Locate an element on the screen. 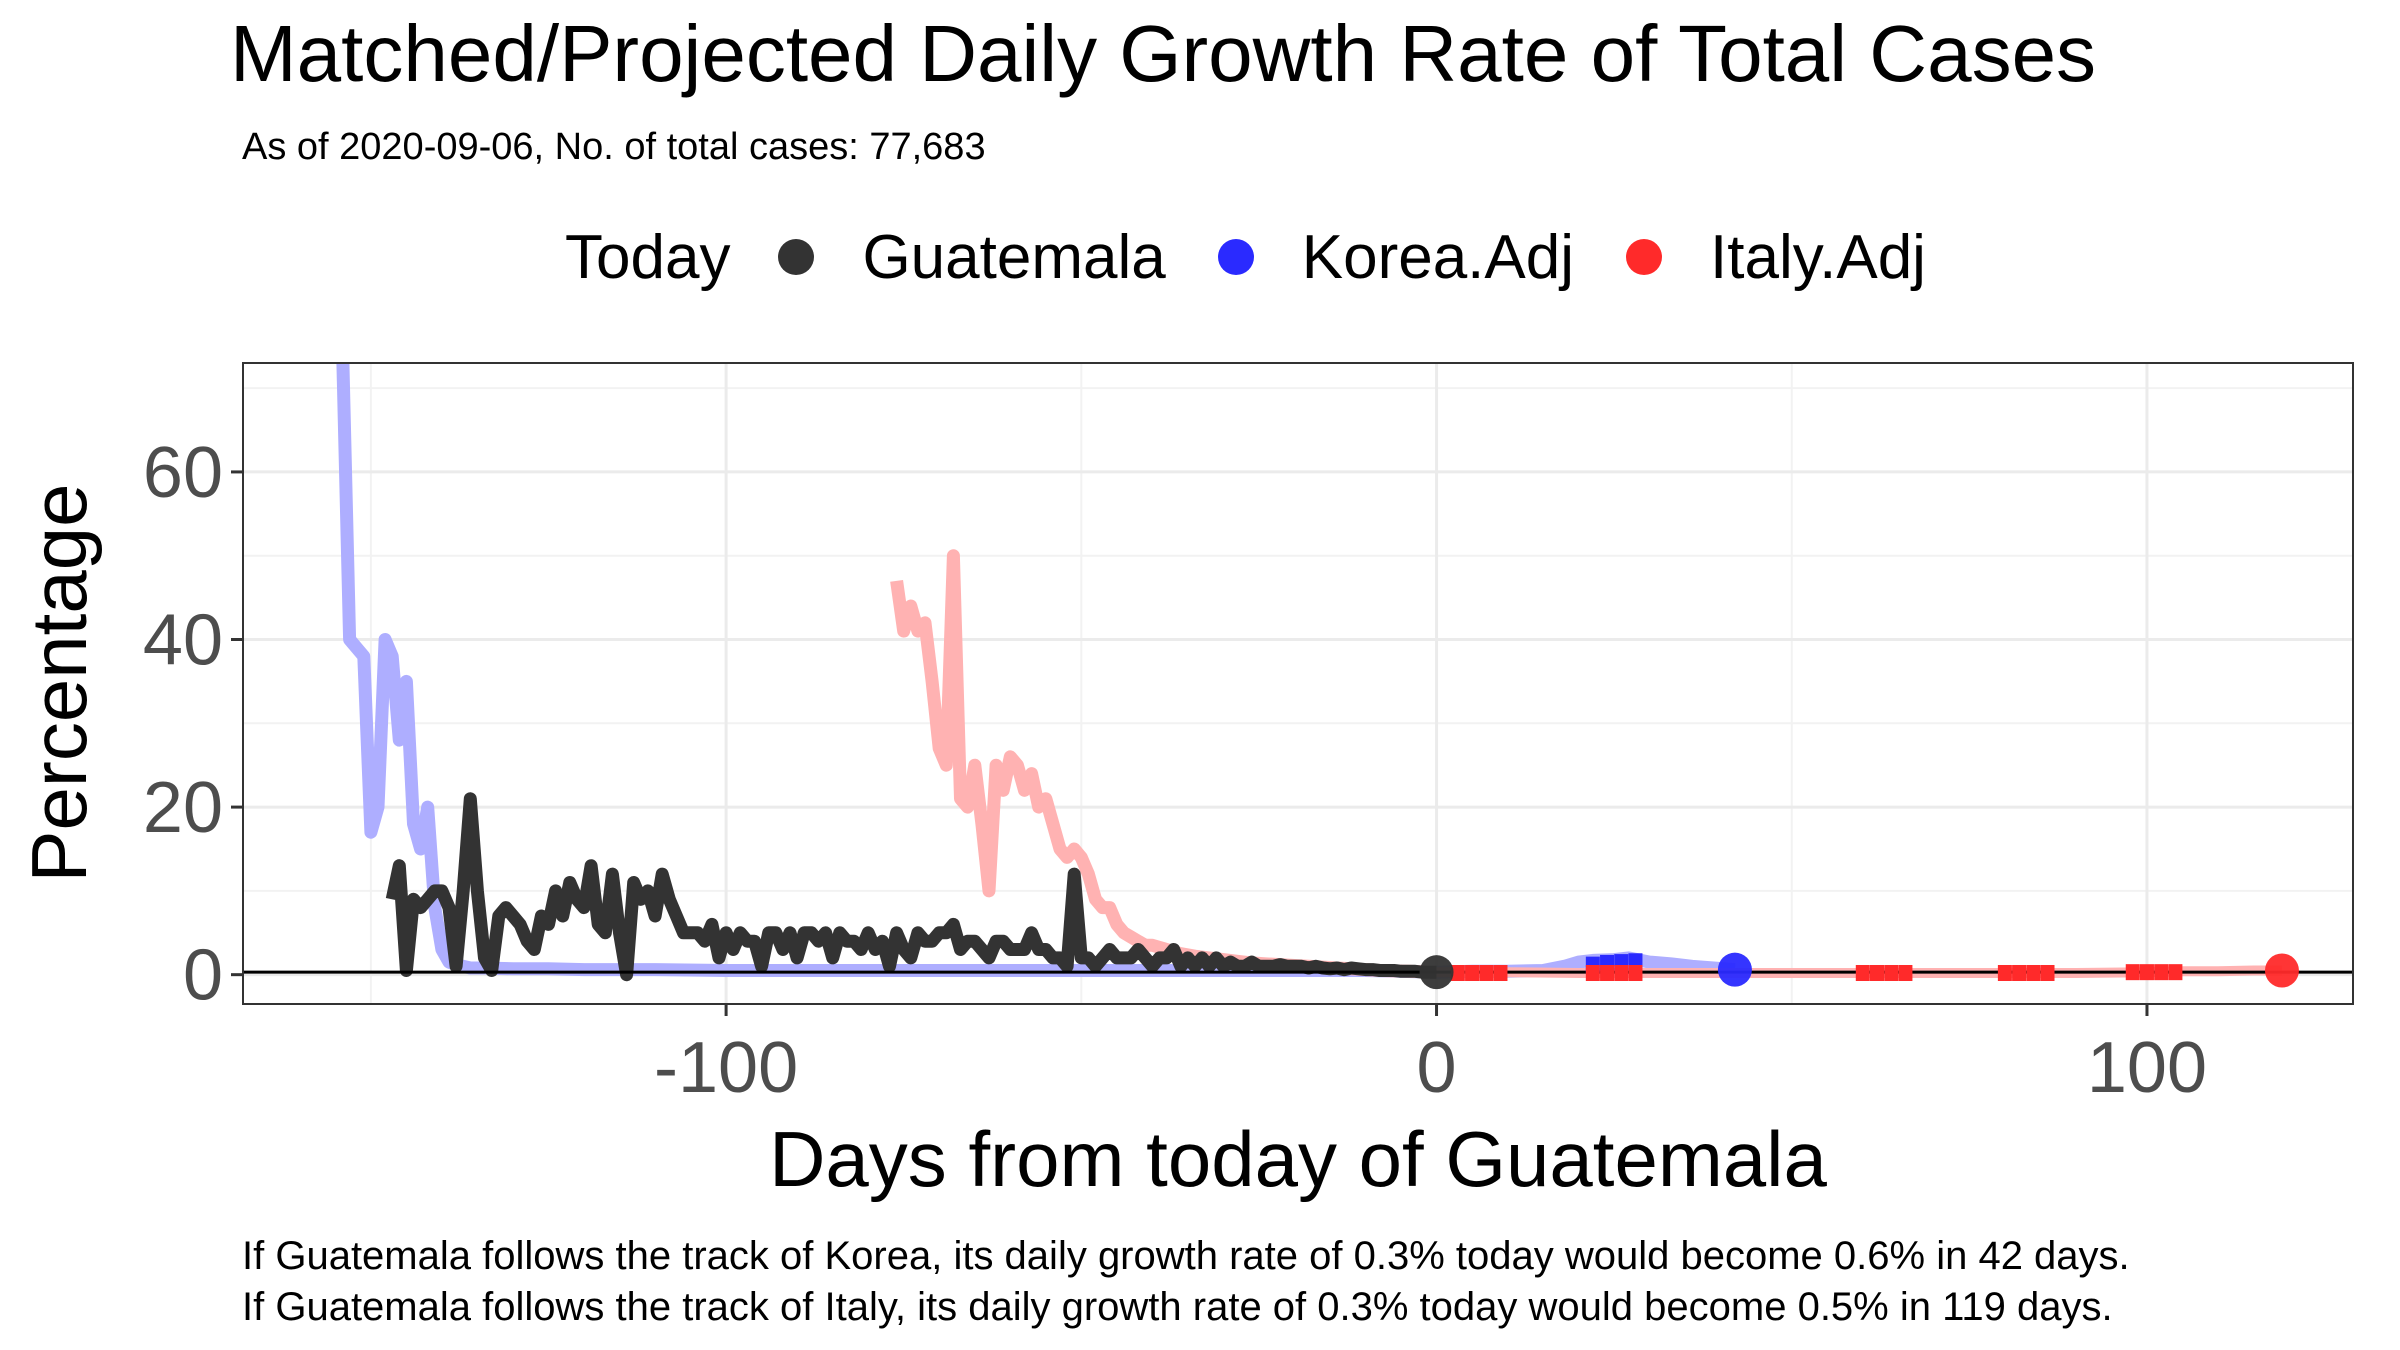  legend-dot-korea is located at coordinates (1235, 257).